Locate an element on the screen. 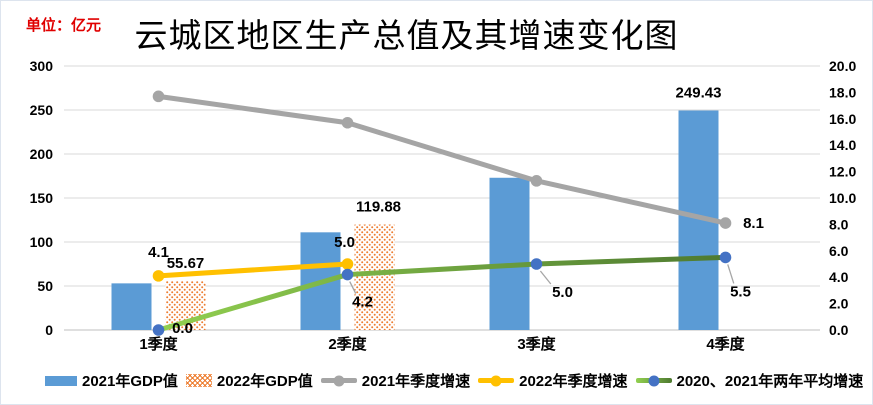  bars-2022: 55.67 119.88 is located at coordinates (283, 264).